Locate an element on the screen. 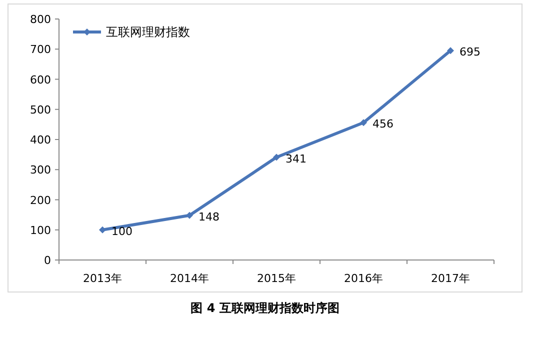 The height and width of the screenshot is (341, 548). x-tick-label: 2017年 is located at coordinates (450, 278).